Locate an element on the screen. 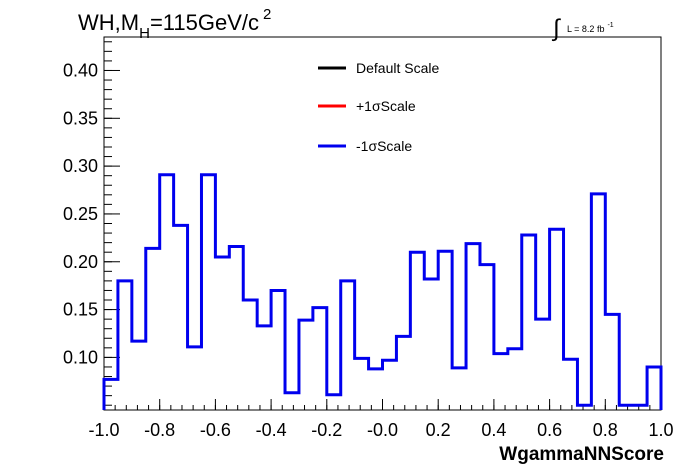 The image size is (696, 472). x-tick-label: 0.2 is located at coordinates (438, 430).